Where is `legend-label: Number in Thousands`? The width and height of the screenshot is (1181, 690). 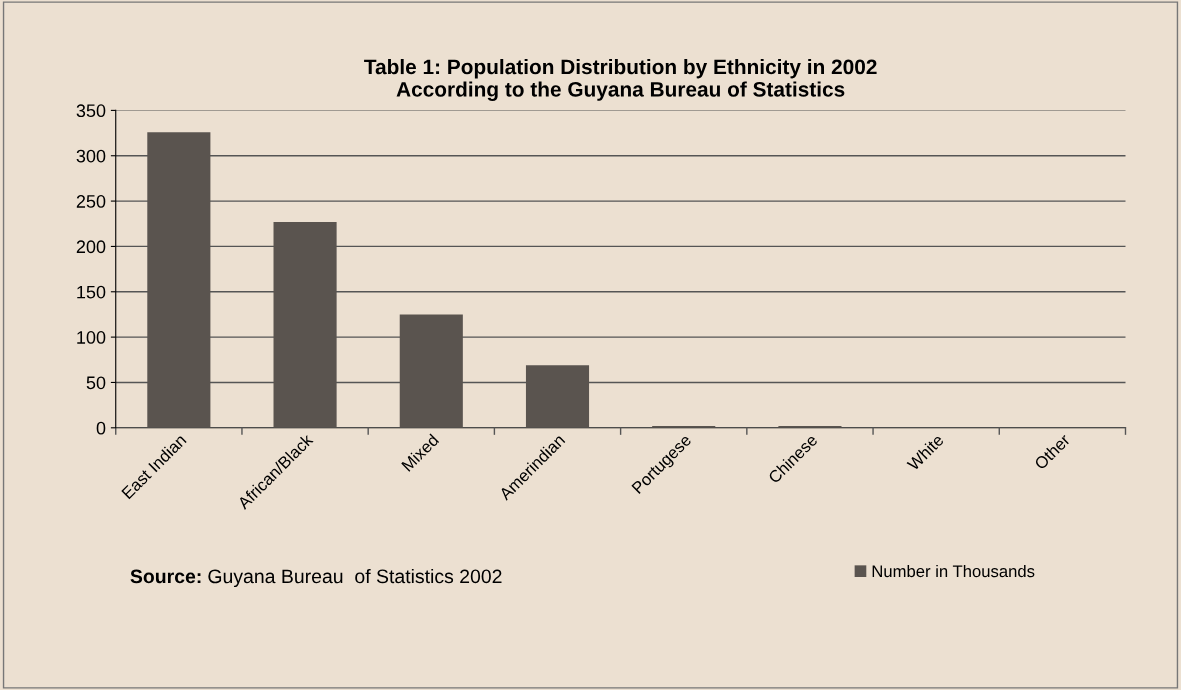 legend-label: Number in Thousands is located at coordinates (953, 571).